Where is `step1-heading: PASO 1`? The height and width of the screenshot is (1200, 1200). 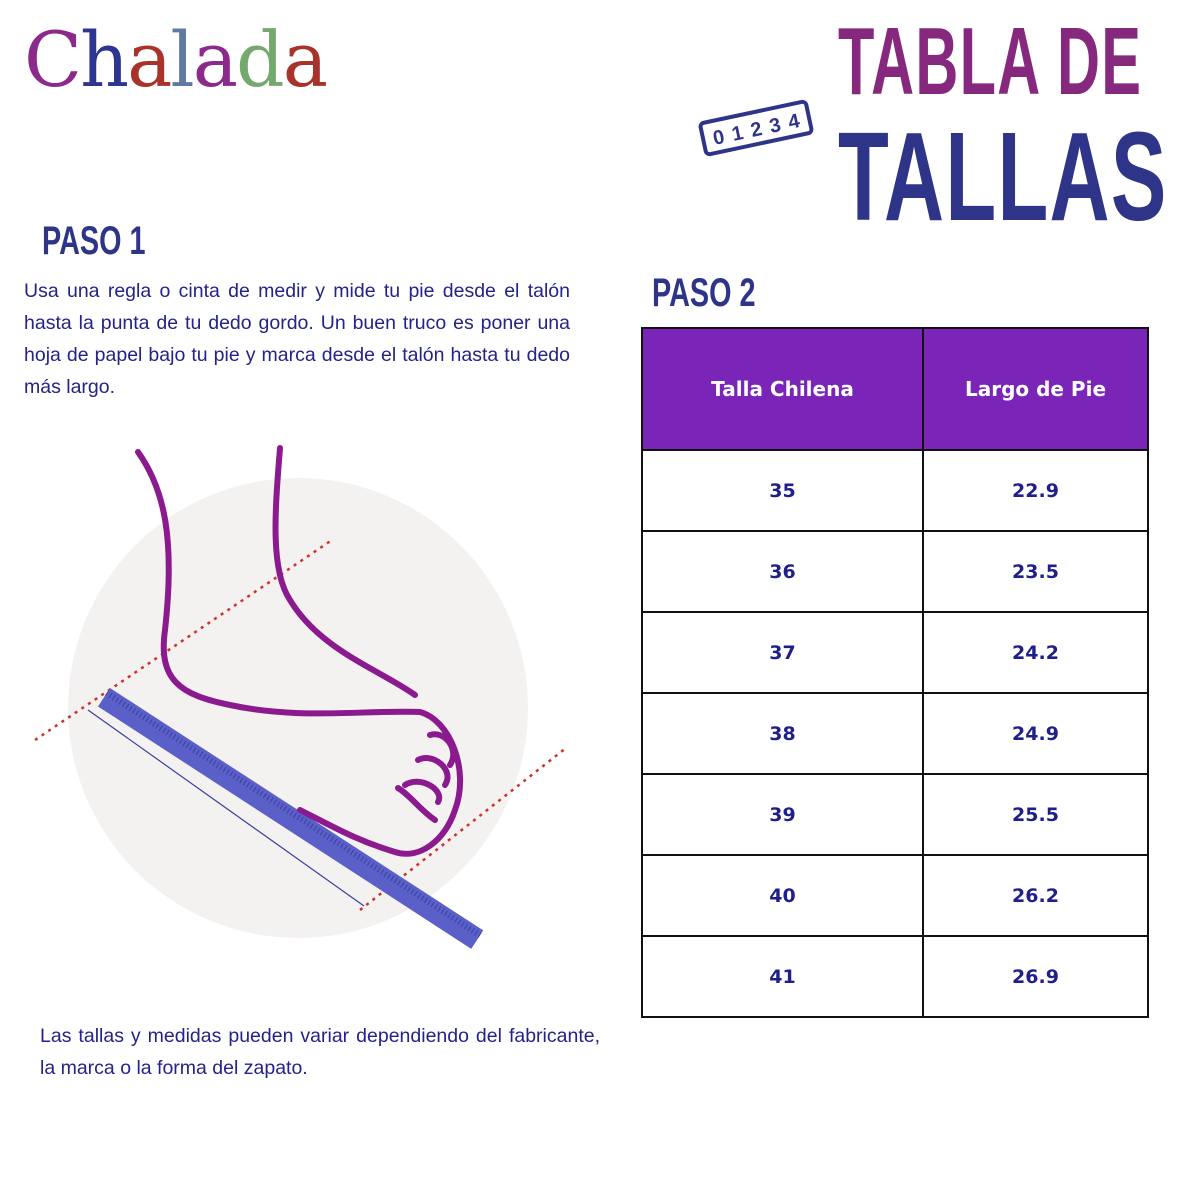
step1-heading: PASO 1 is located at coordinates (94, 241).